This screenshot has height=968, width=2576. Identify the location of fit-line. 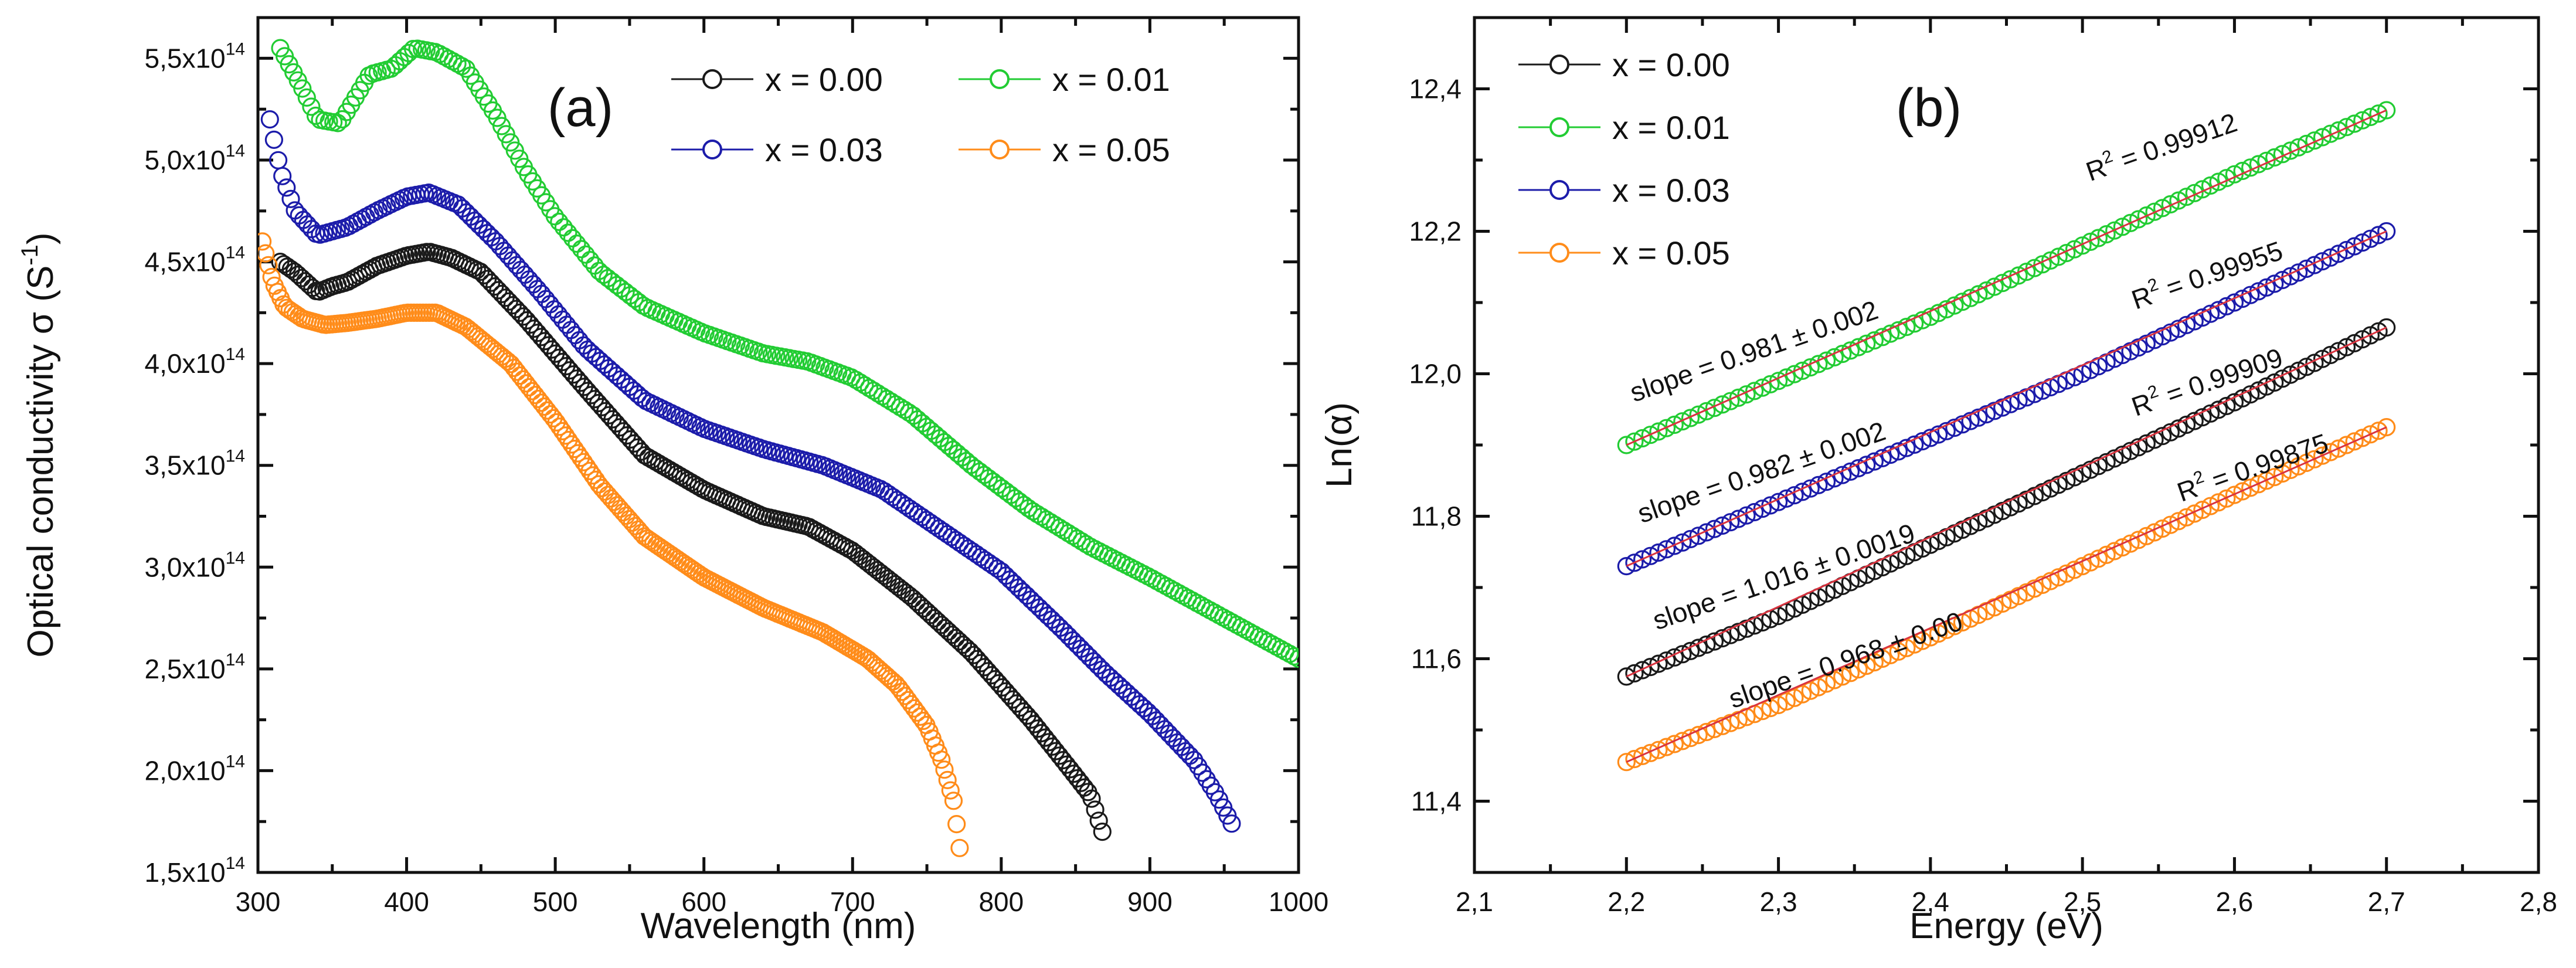
(2007, 503).